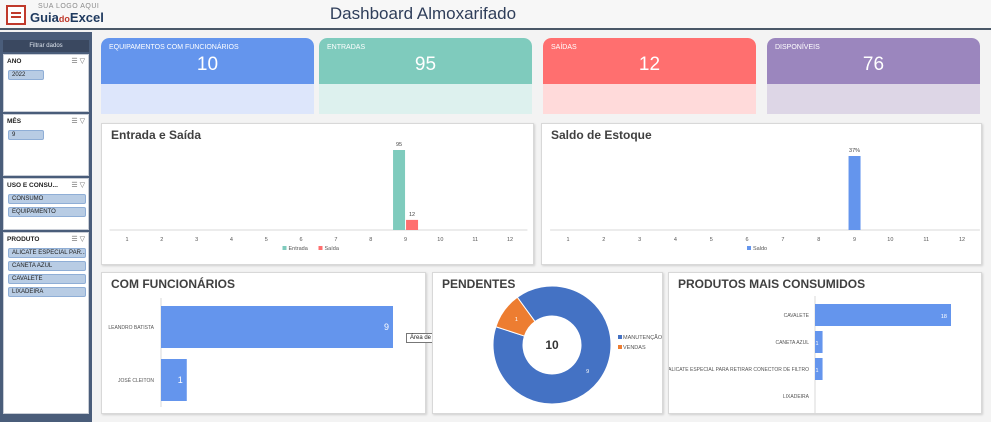 Image resolution: width=991 pixels, height=422 pixels. I want to click on donut-center-label: 10, so click(552, 345).